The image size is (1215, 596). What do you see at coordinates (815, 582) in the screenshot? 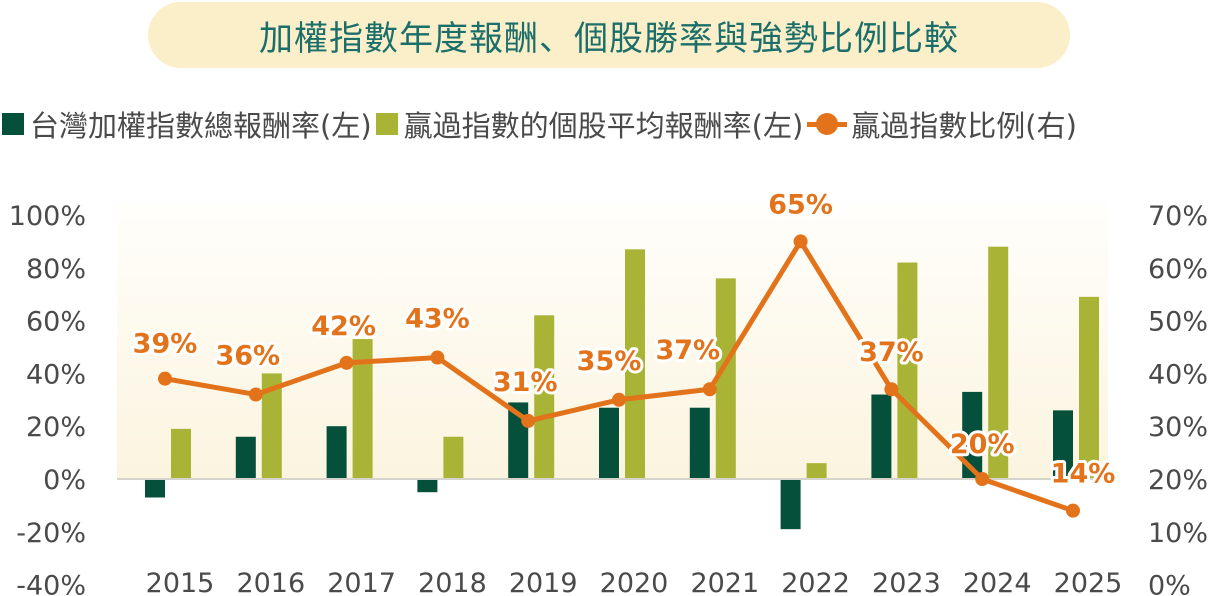
I see `x-axis-tick-label: 2022` at bounding box center [815, 582].